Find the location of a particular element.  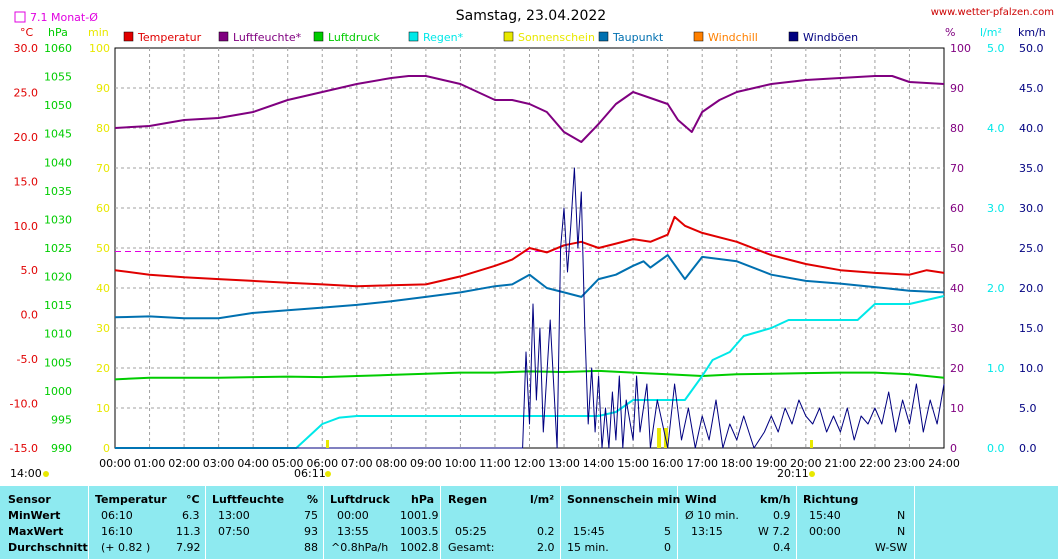

tick-temperature: 5.0 is located at coordinates (30, 270).